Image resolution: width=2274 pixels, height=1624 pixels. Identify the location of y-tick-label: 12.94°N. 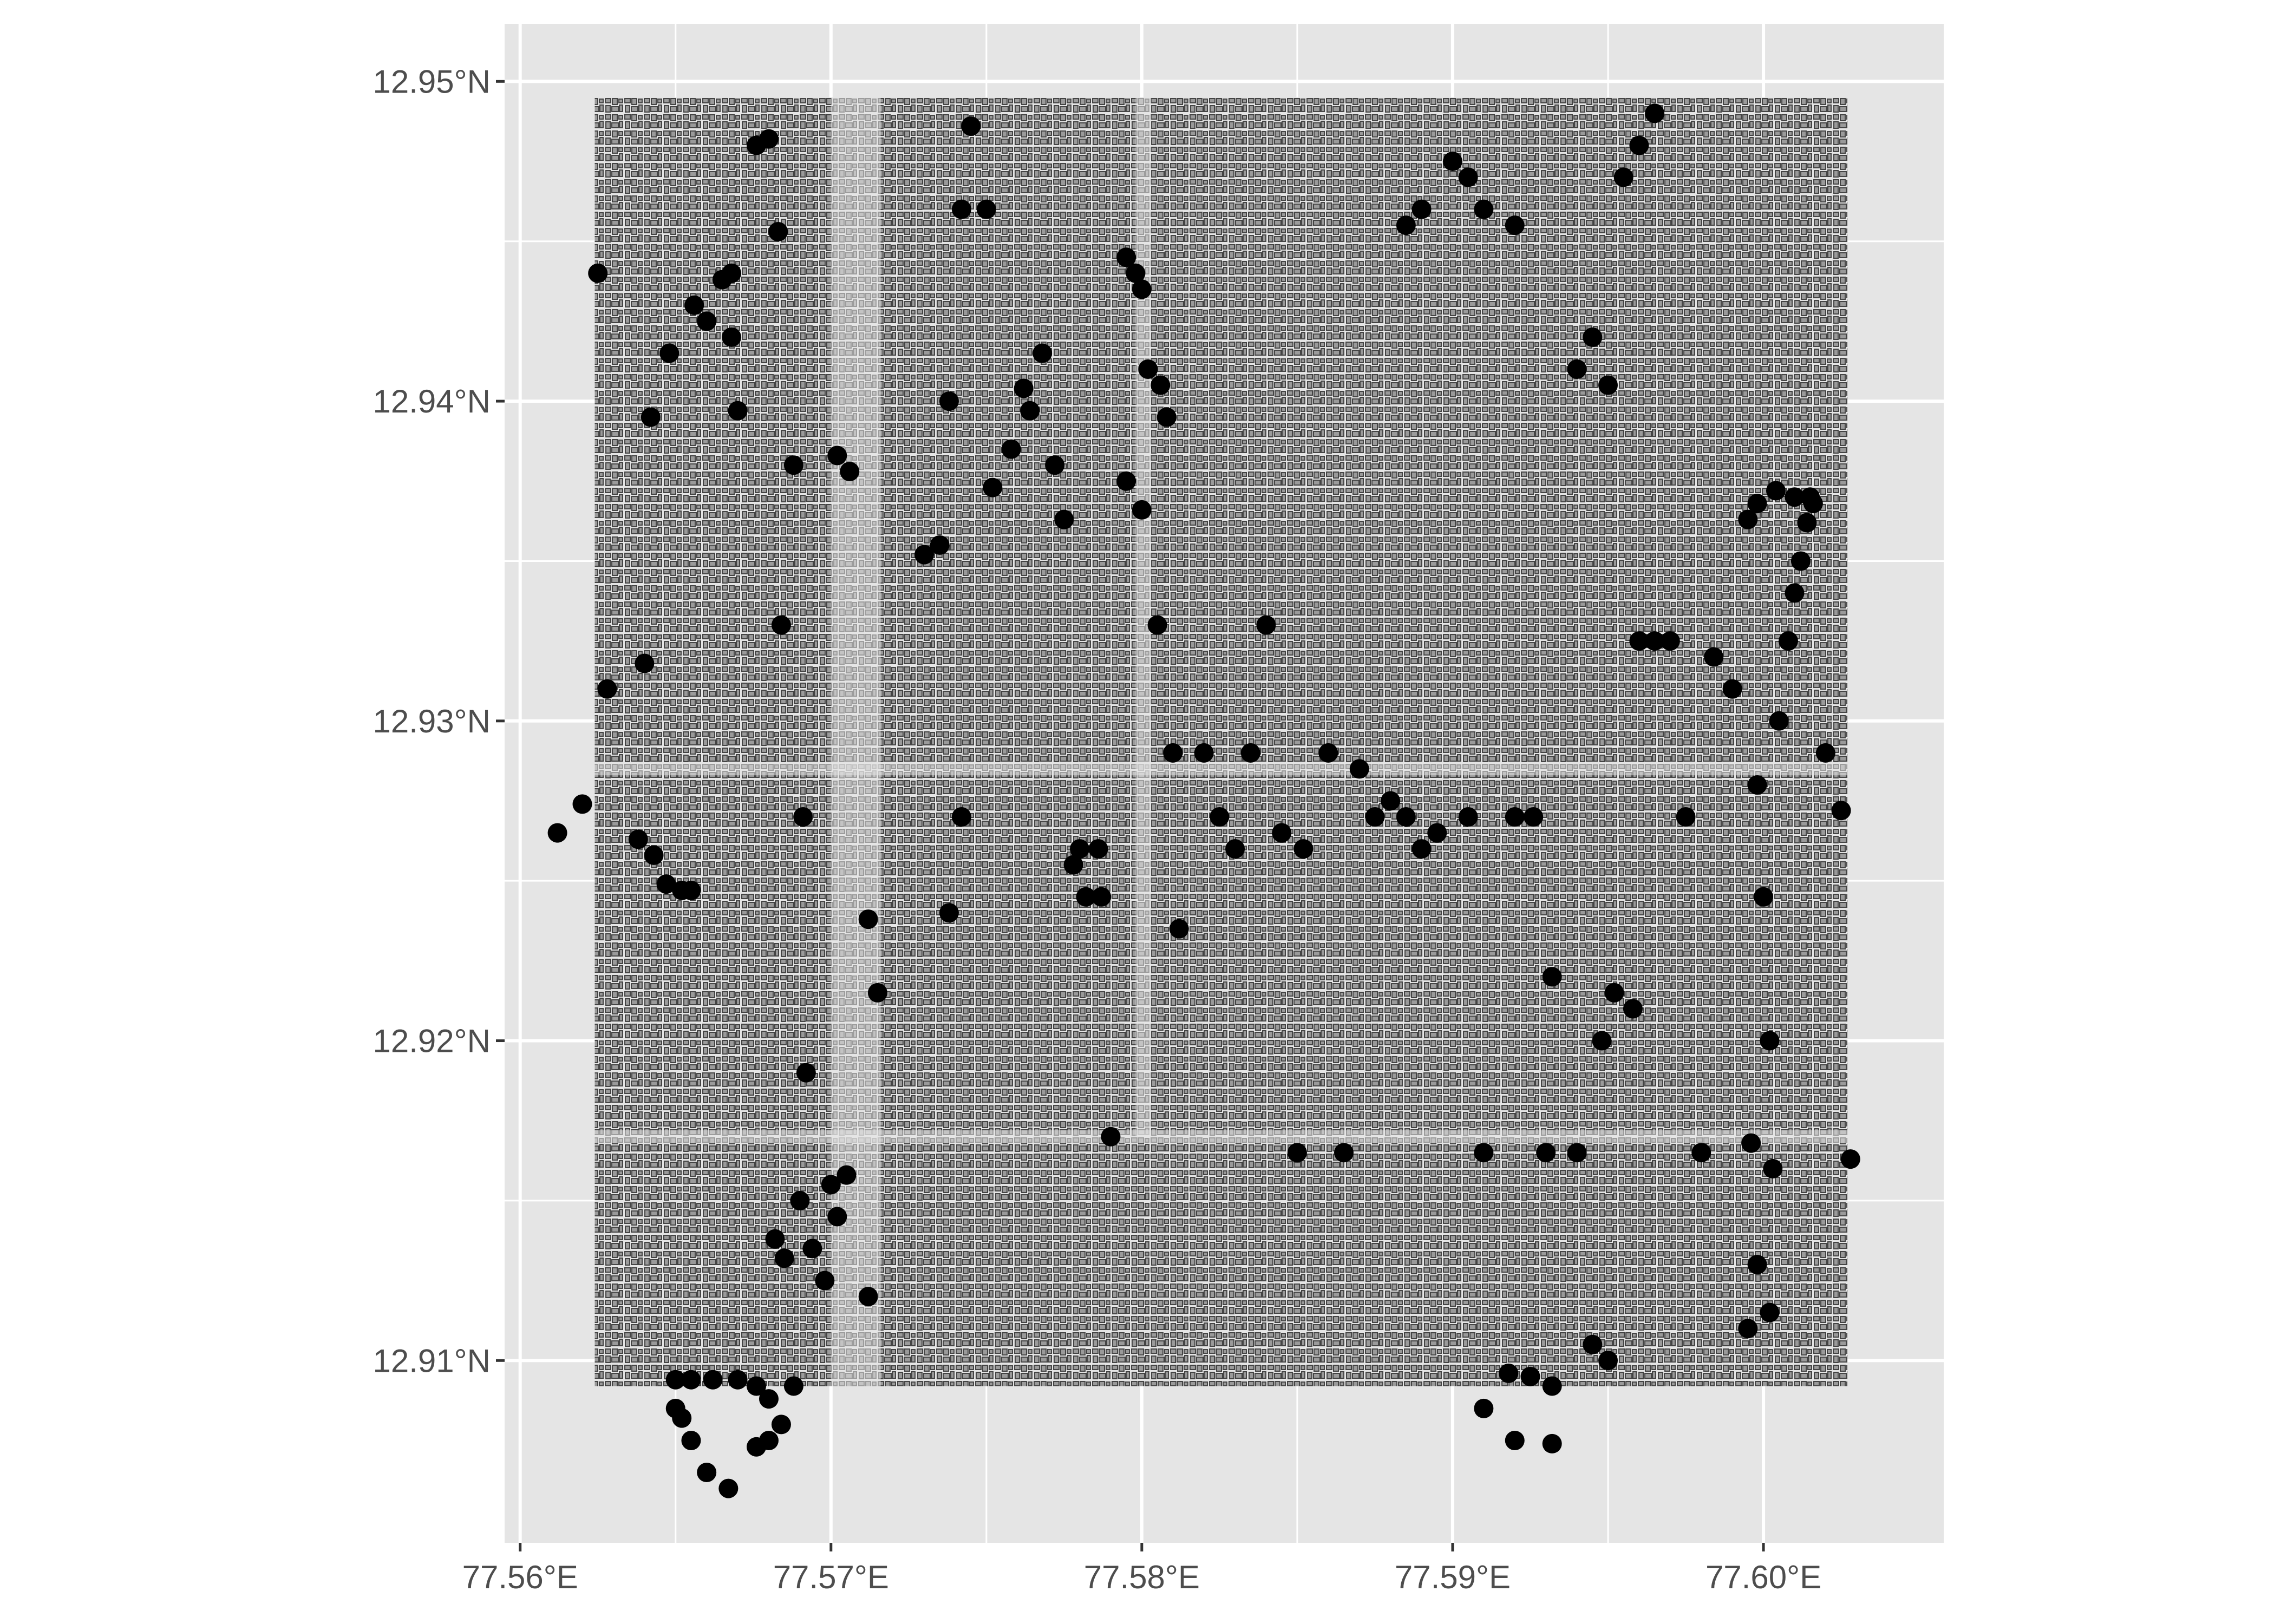
(432, 402).